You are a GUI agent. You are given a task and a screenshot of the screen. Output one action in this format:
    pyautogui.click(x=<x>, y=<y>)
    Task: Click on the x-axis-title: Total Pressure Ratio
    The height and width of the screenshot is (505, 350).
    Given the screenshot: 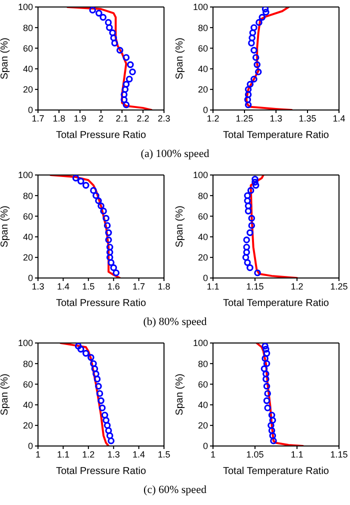 What is the action you would take?
    pyautogui.click(x=101, y=471)
    